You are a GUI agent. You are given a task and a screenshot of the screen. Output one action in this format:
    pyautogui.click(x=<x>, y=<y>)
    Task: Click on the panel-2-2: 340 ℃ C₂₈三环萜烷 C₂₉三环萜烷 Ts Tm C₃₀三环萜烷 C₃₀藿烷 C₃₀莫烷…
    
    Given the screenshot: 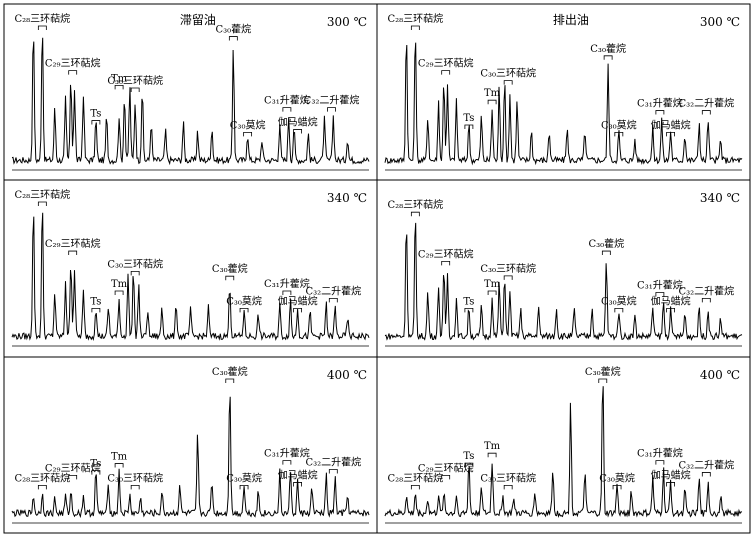 What is the action you would take?
    pyautogui.click(x=563, y=269)
    